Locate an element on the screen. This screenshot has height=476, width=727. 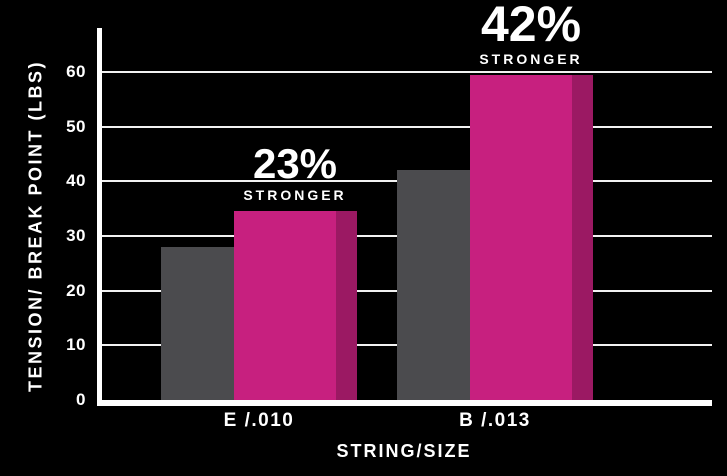
y-tick-label: 50 is located at coordinates (76, 126).